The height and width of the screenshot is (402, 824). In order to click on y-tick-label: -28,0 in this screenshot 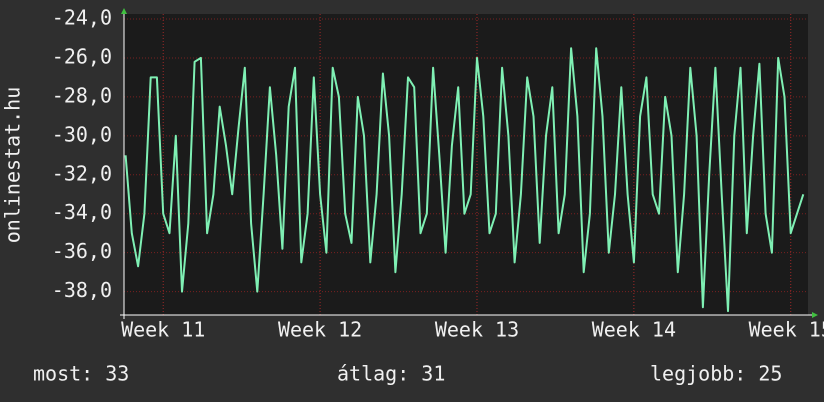, I will do `click(82, 95)`.